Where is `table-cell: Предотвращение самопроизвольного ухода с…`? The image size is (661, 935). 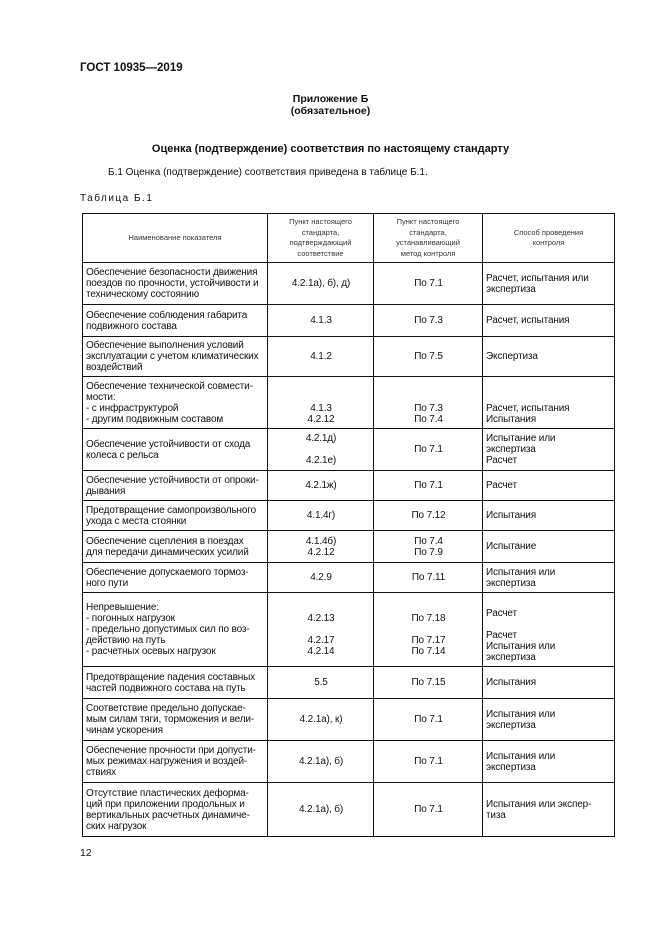
table-cell: Предотвращение самопроизвольного ухода с… is located at coordinates (175, 515).